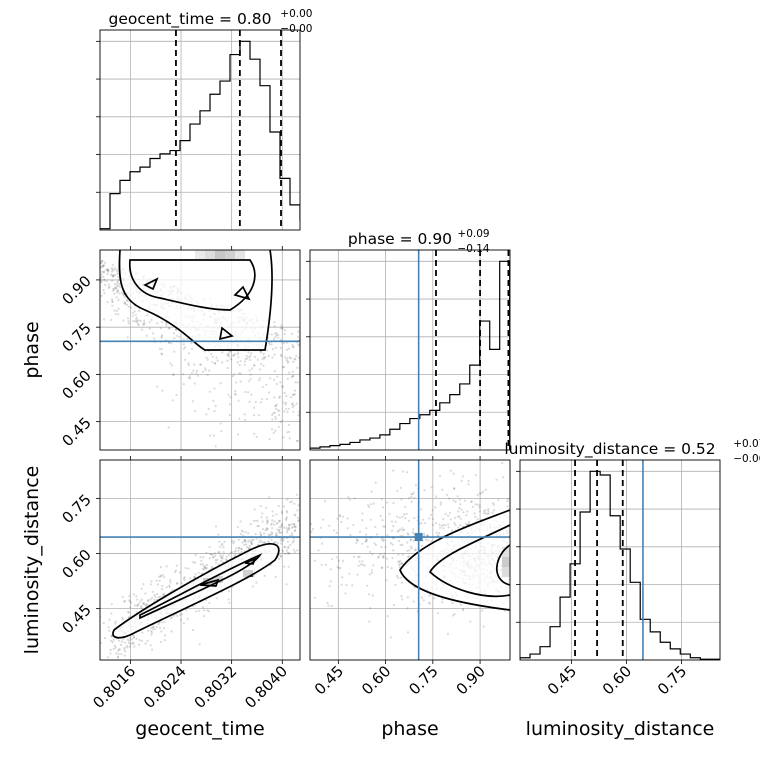 The image size is (760, 760). Describe the element at coordinates (746, 444) in the screenshot. I see `title-plus: +0.07` at that location.